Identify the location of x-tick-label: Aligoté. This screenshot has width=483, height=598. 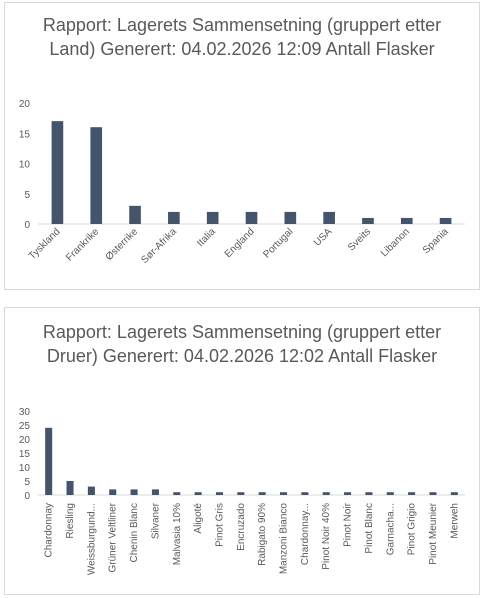
(198, 518).